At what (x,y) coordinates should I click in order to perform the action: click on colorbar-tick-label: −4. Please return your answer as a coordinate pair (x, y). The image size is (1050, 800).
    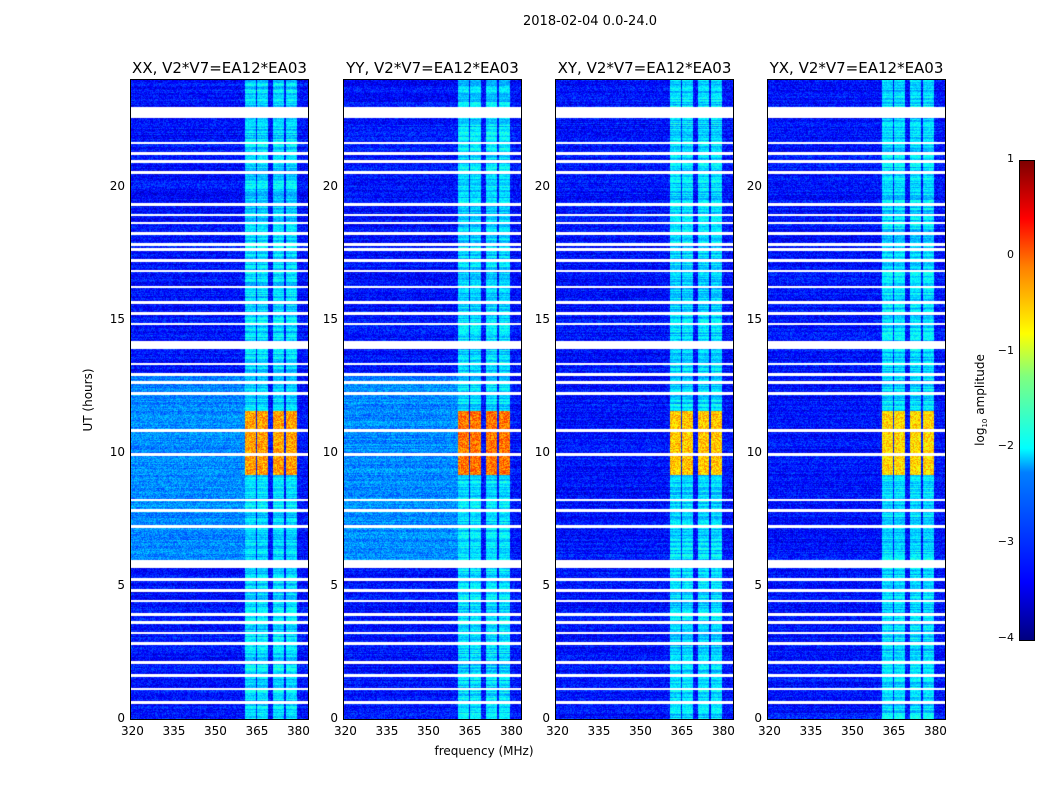
    Looking at the image, I should click on (1005, 637).